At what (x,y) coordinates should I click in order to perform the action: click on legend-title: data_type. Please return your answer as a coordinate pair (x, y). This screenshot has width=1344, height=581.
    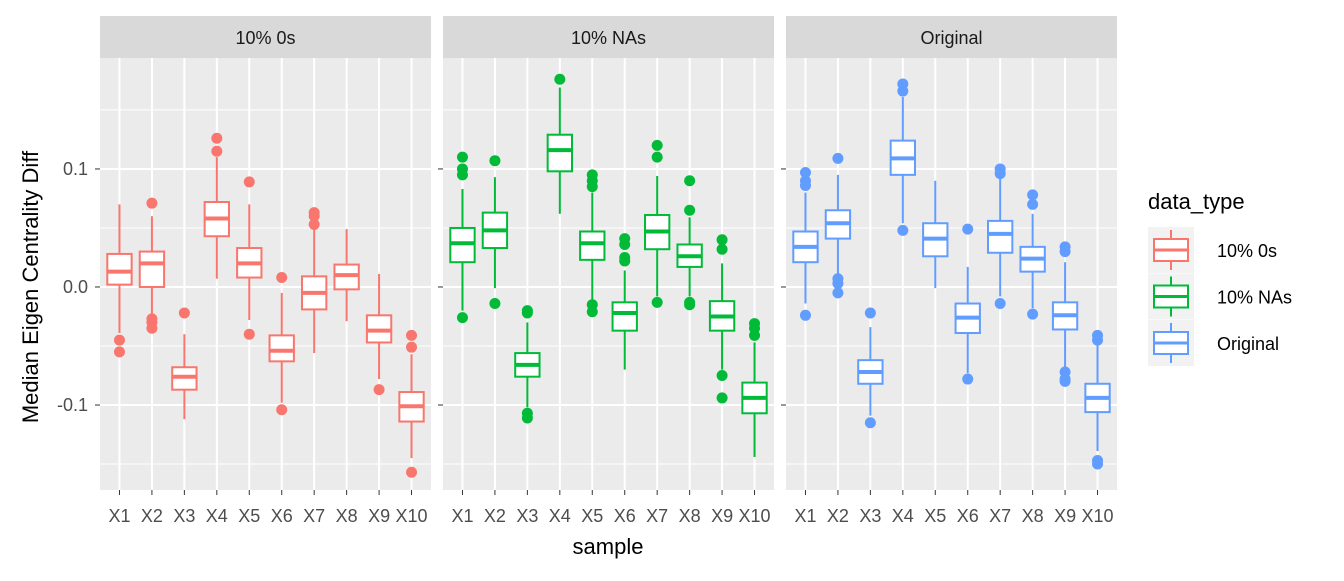
    Looking at the image, I should click on (1196, 201).